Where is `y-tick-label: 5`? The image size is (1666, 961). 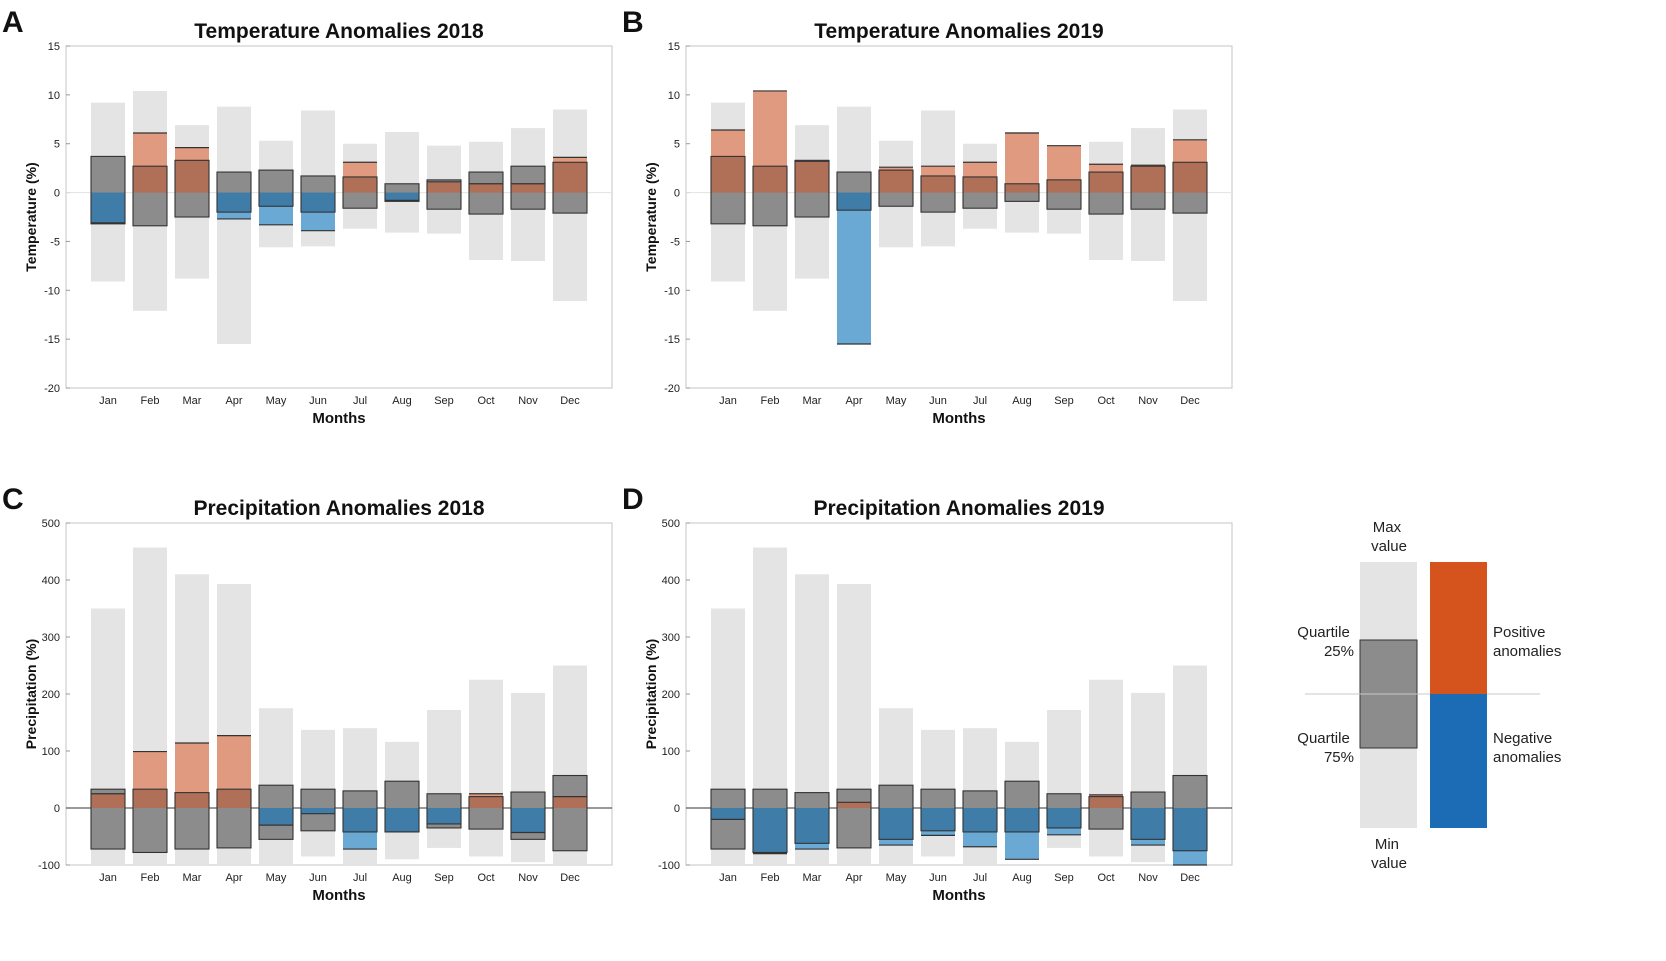
y-tick-label: 5 is located at coordinates (57, 145).